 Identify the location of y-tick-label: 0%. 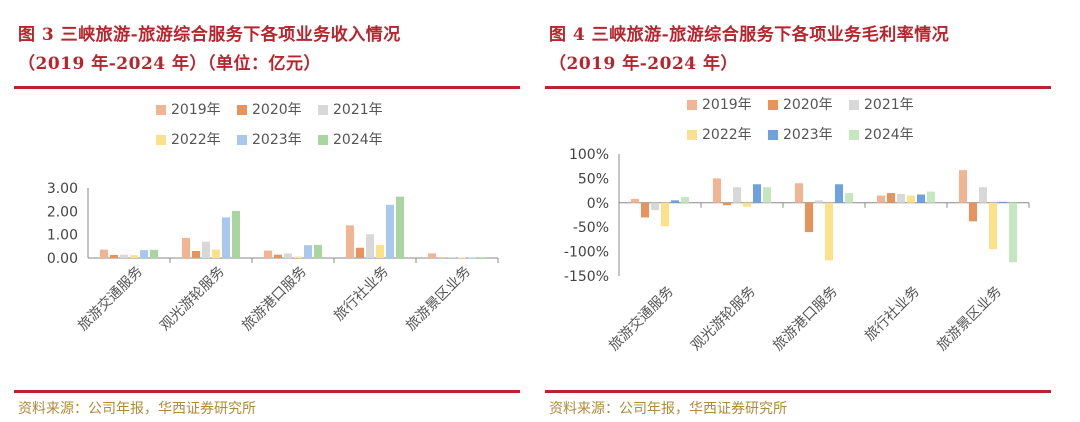
(598, 204).